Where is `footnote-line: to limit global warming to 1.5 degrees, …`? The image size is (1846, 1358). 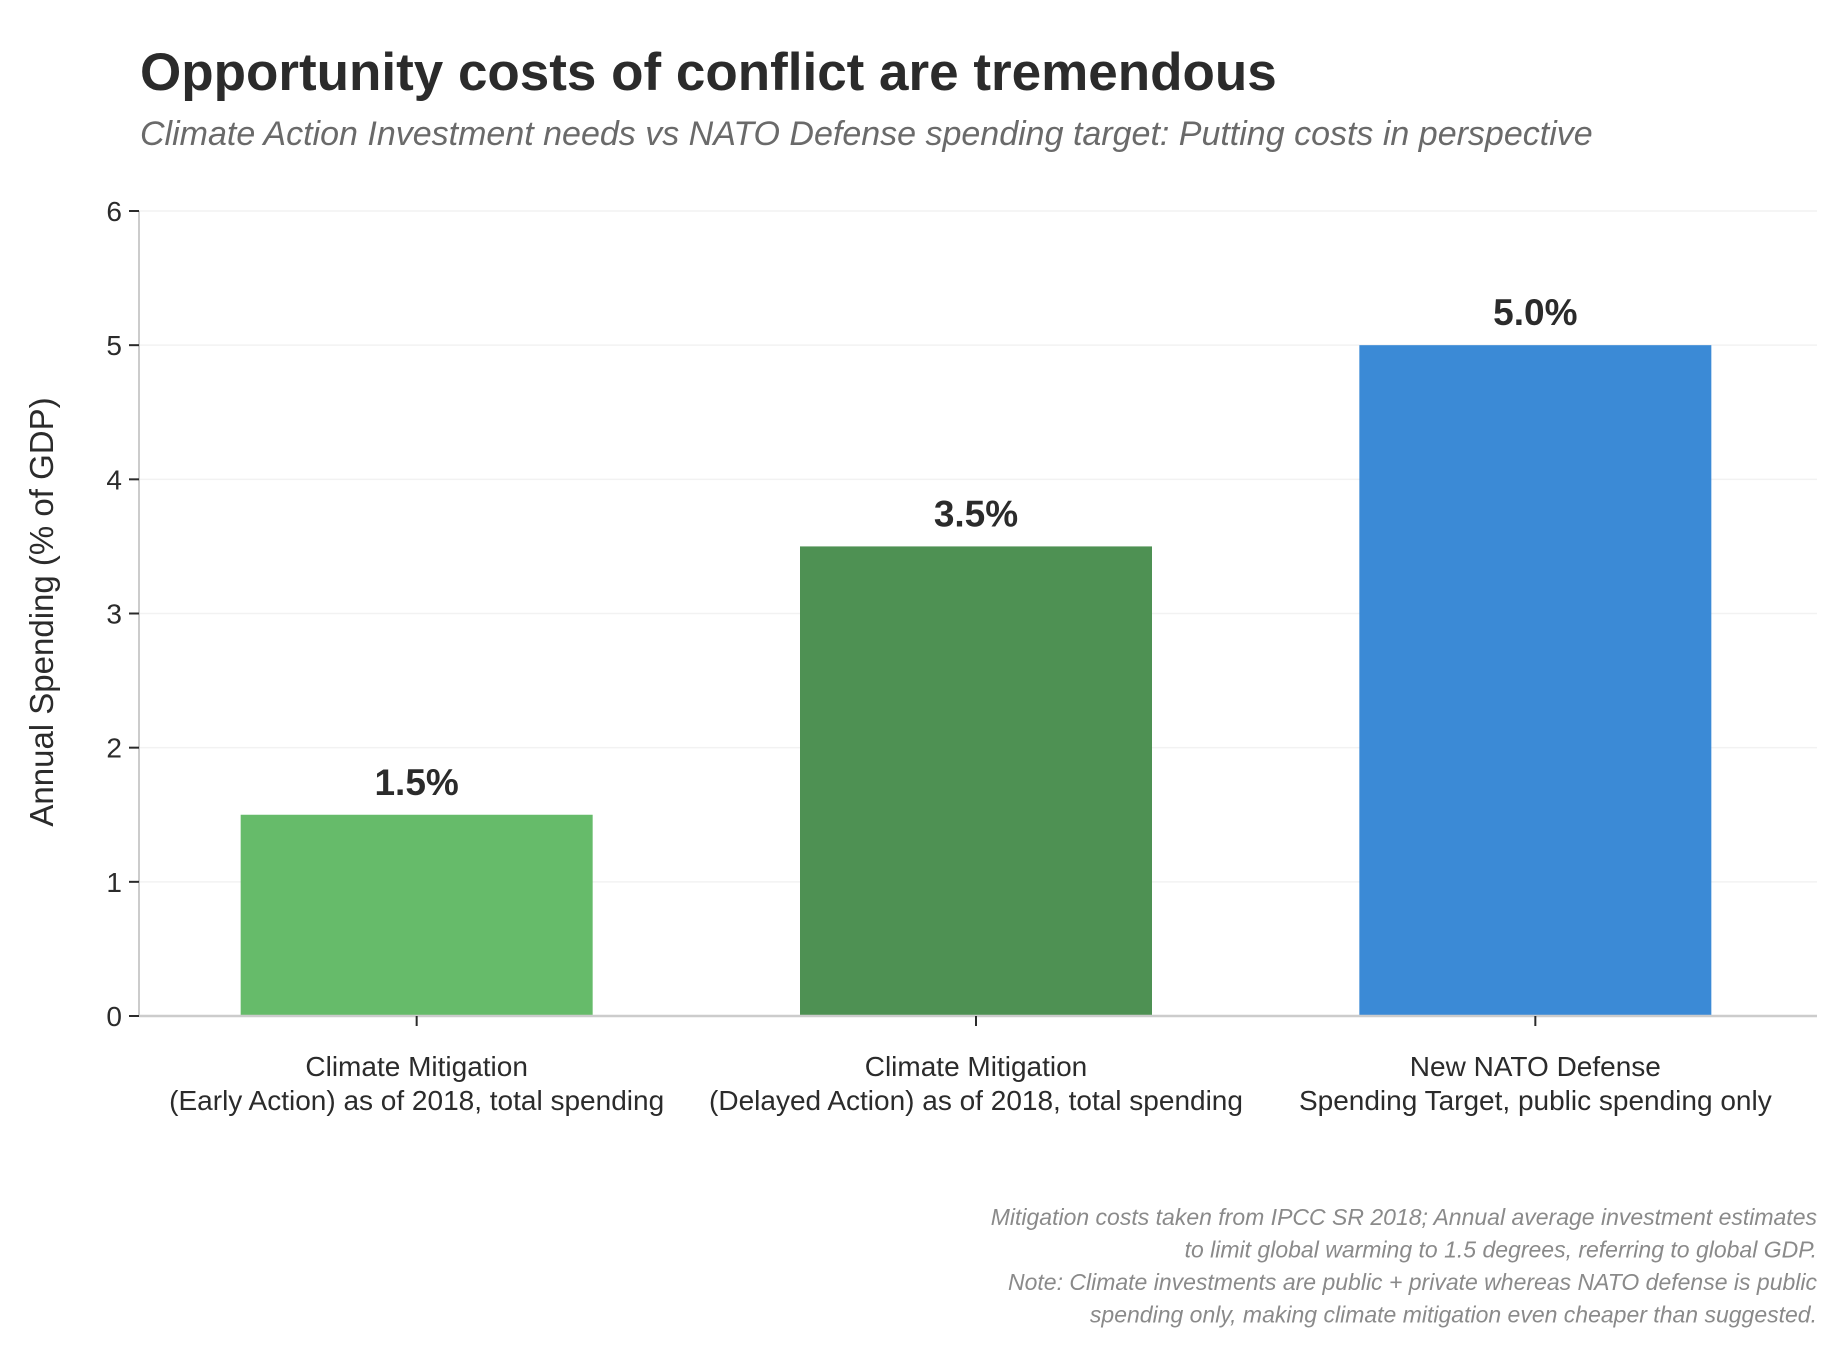
footnote-line: to limit global warming to 1.5 degrees, … is located at coordinates (1501, 1250).